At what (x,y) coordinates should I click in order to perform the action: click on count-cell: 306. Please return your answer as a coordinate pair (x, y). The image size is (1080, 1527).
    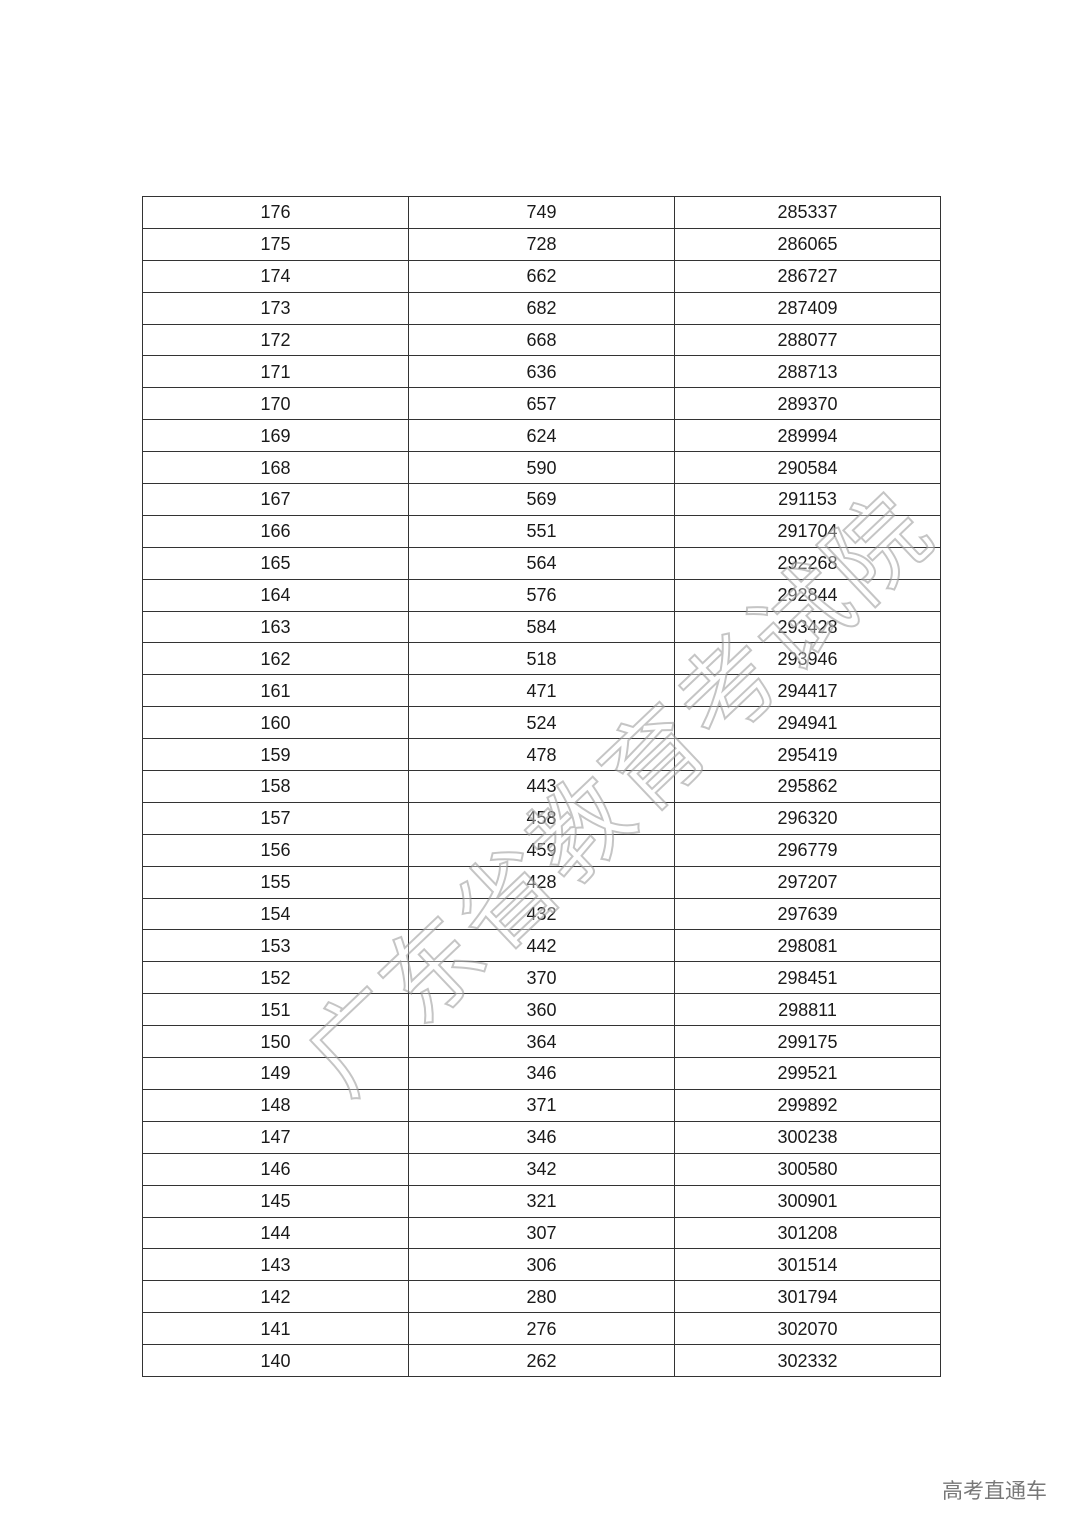
    Looking at the image, I should click on (541, 1265).